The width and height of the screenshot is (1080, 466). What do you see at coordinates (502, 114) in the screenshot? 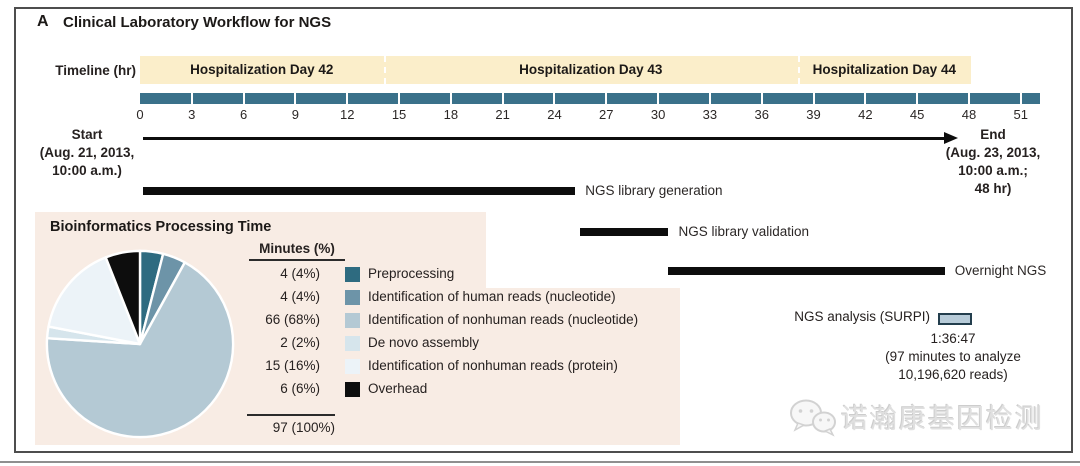
I see `tick-label: 21` at bounding box center [502, 114].